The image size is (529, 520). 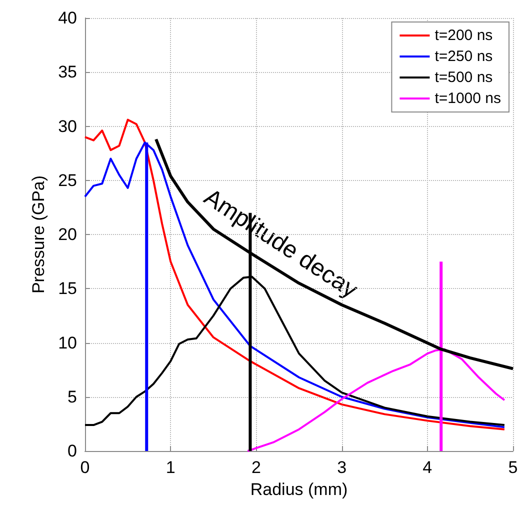 I want to click on x-tick-label: 0, so click(x=85, y=467).